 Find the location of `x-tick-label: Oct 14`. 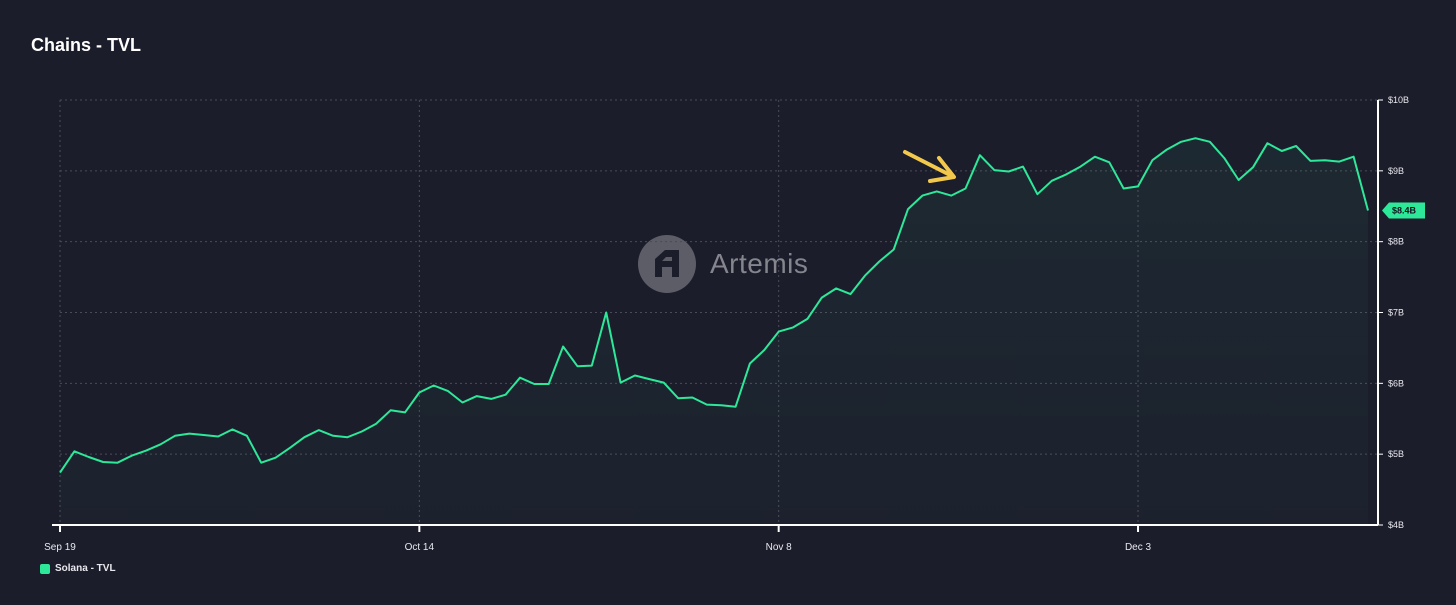

x-tick-label: Oct 14 is located at coordinates (420, 547).